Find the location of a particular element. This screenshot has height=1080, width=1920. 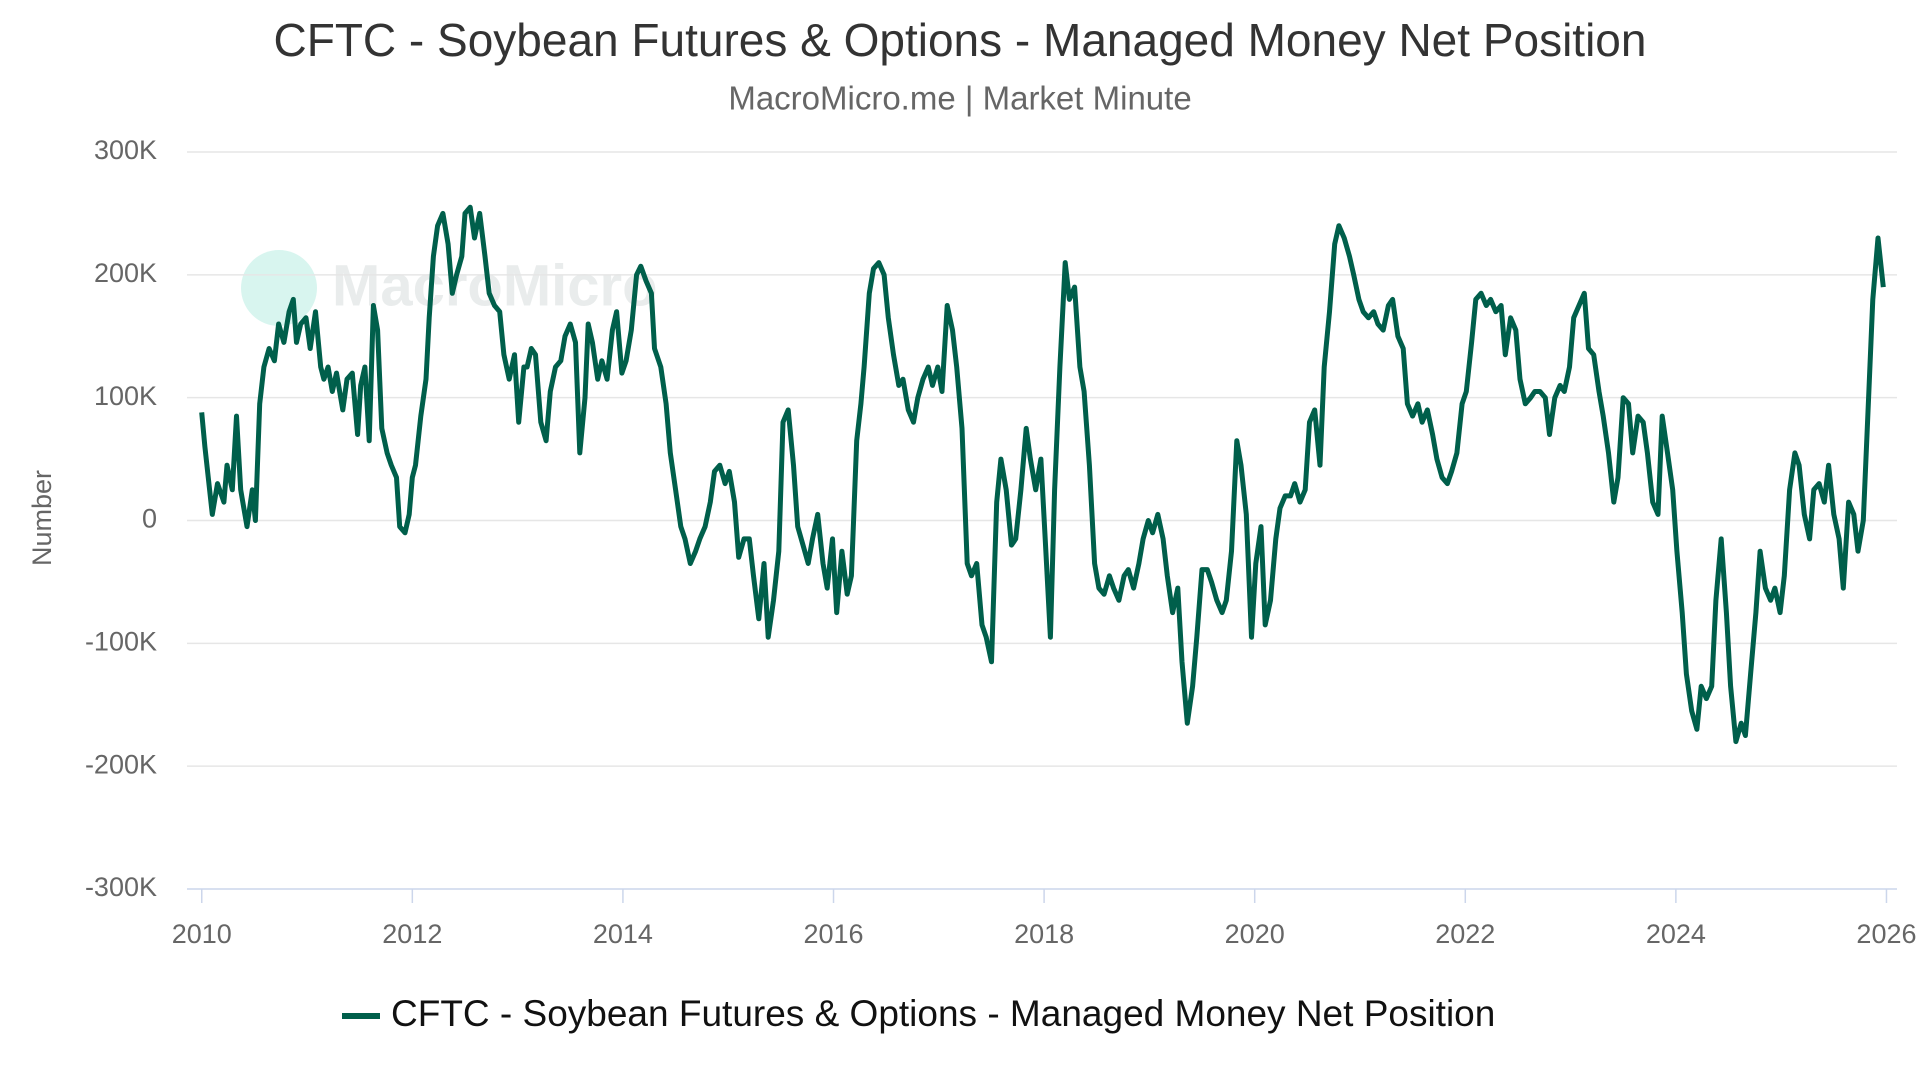

y-tick-label: 200K is located at coordinates (125, 273).